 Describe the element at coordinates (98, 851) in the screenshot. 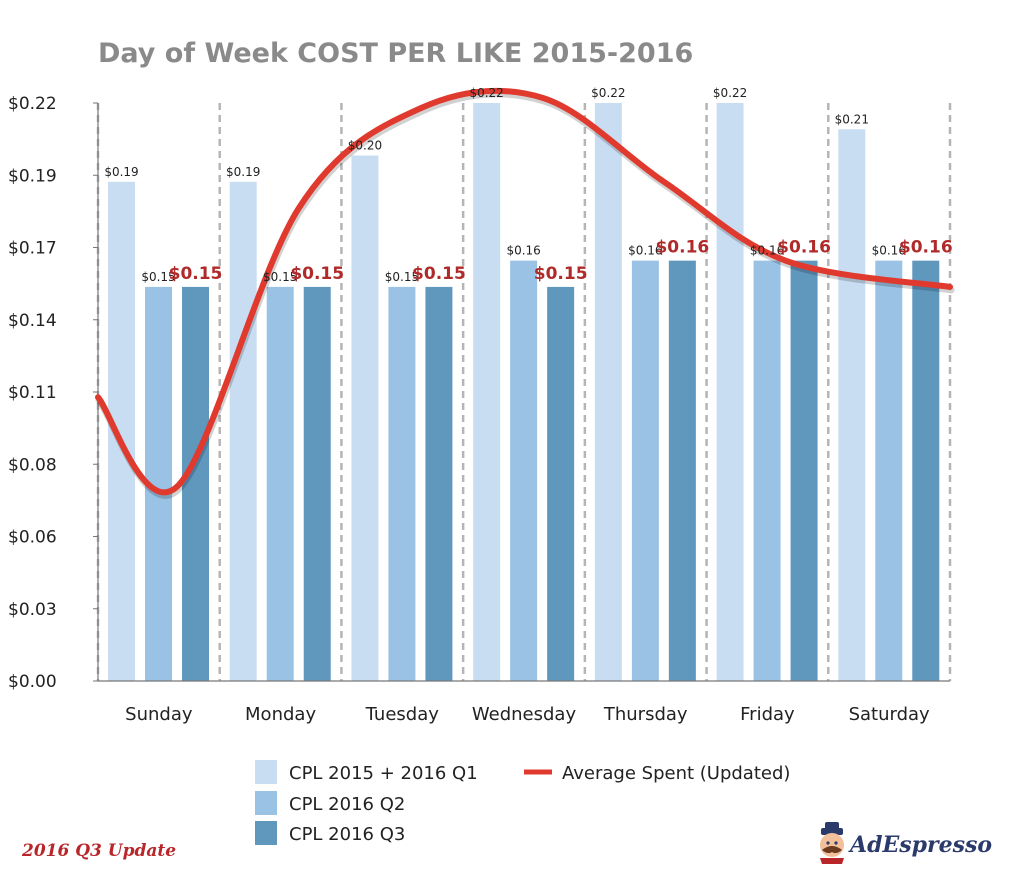

I see `update-label: 2016 Q3 Update` at that location.